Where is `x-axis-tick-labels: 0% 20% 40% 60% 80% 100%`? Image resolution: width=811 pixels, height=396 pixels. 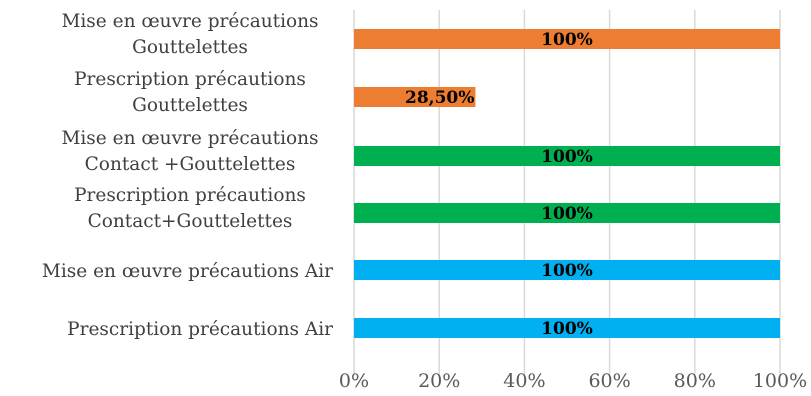
x-axis-tick-labels: 0% 20% 40% 60% 80% 100% is located at coordinates (573, 381).